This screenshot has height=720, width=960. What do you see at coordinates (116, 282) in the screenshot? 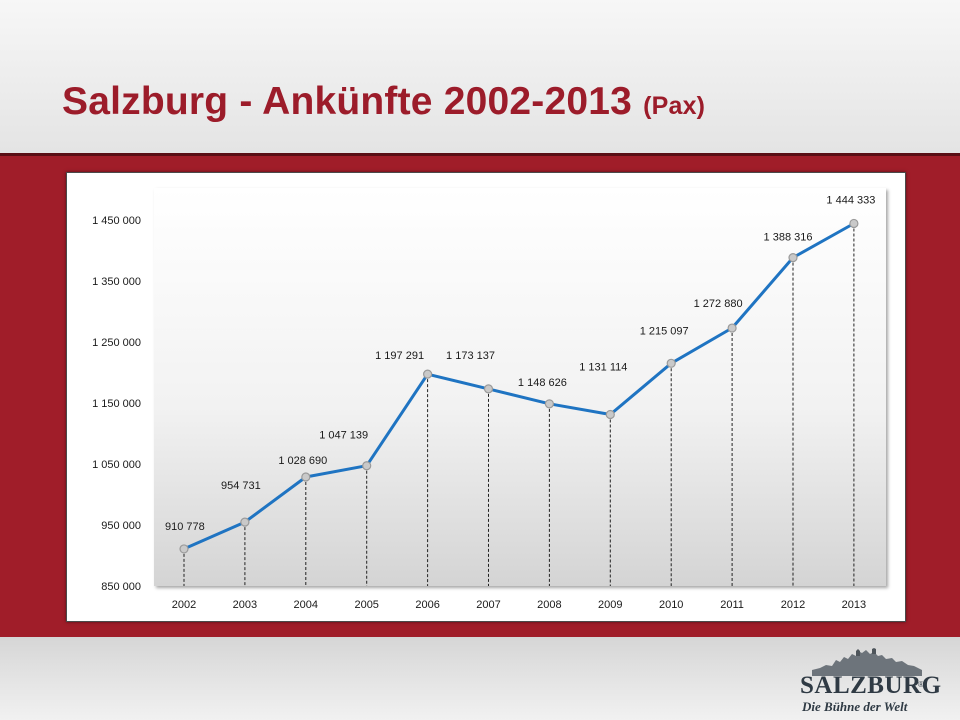
I see `y-tick-label: 1 350 000` at bounding box center [116, 282].